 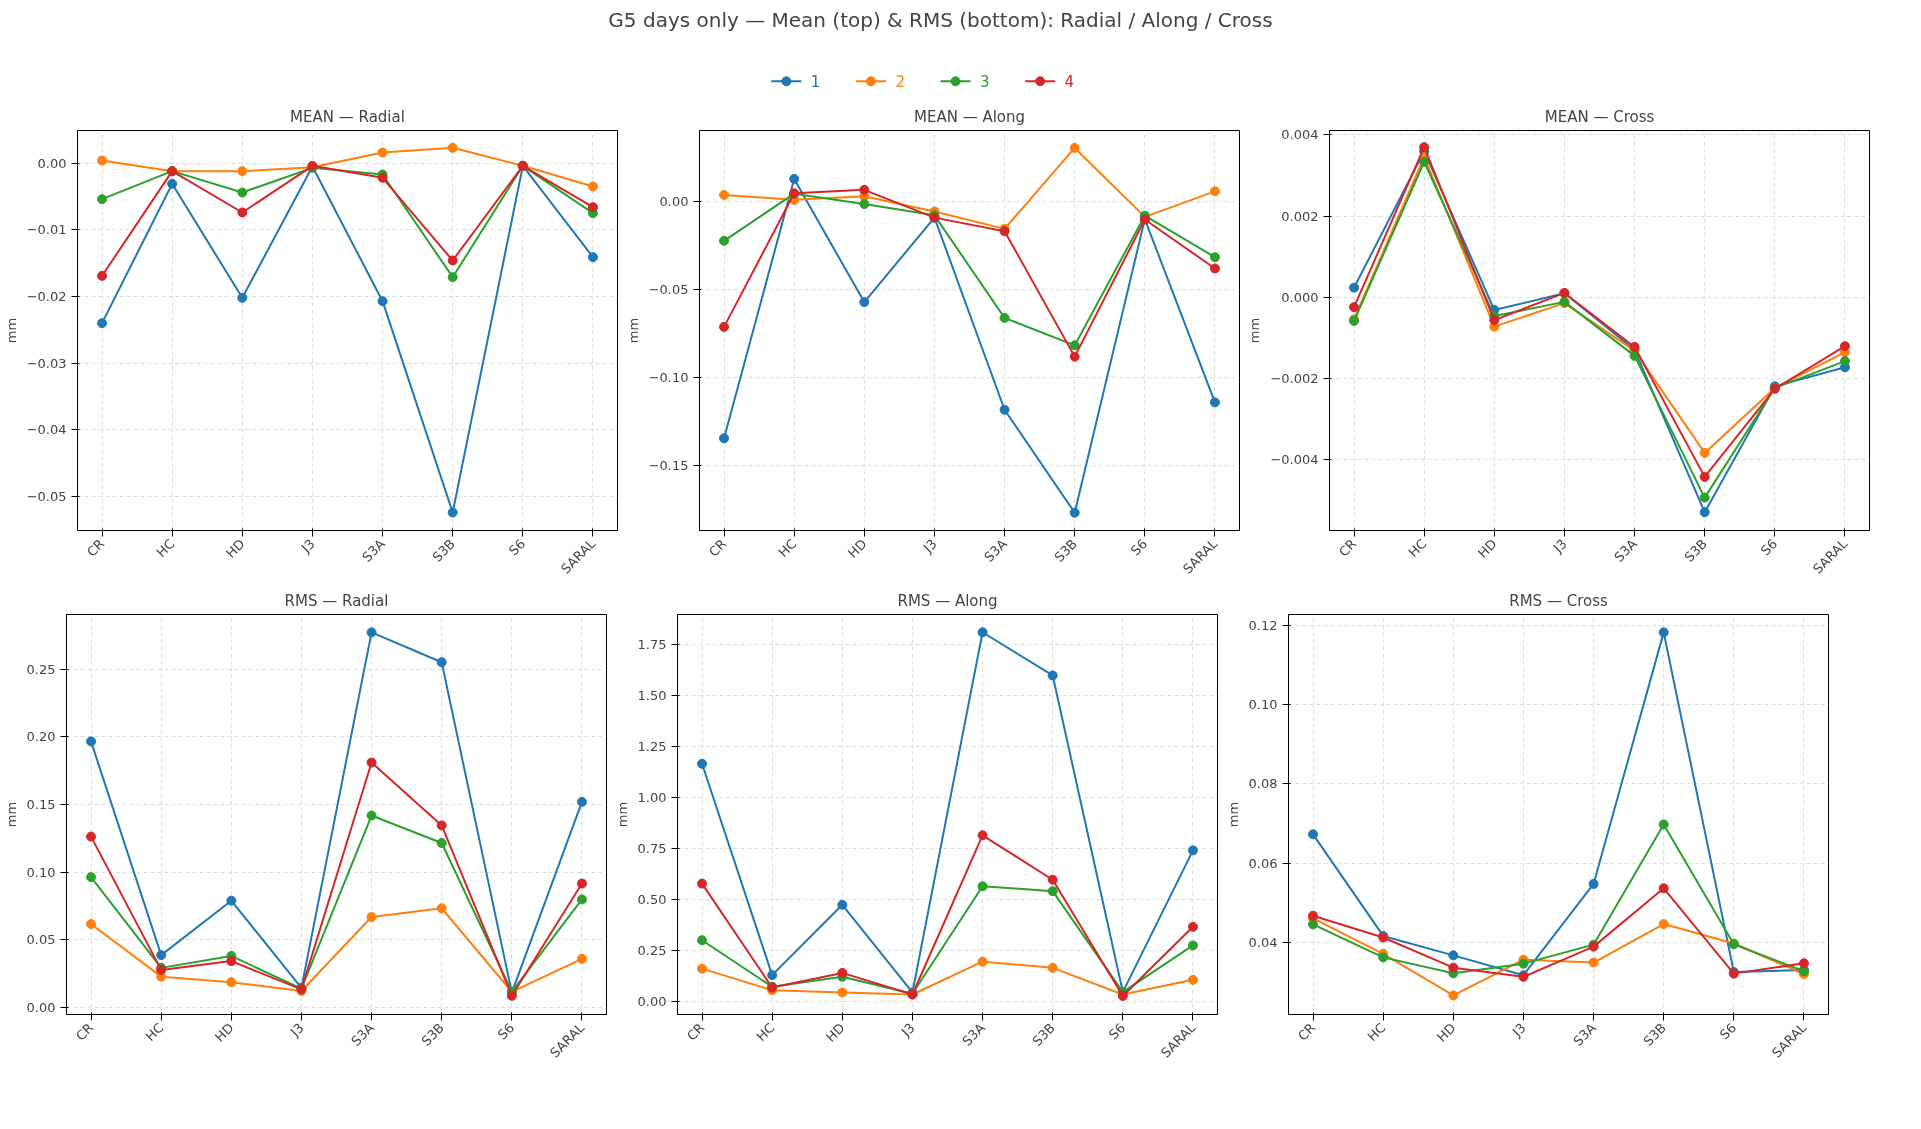 I want to click on y-tick-label: 1.00, so click(x=652, y=797).